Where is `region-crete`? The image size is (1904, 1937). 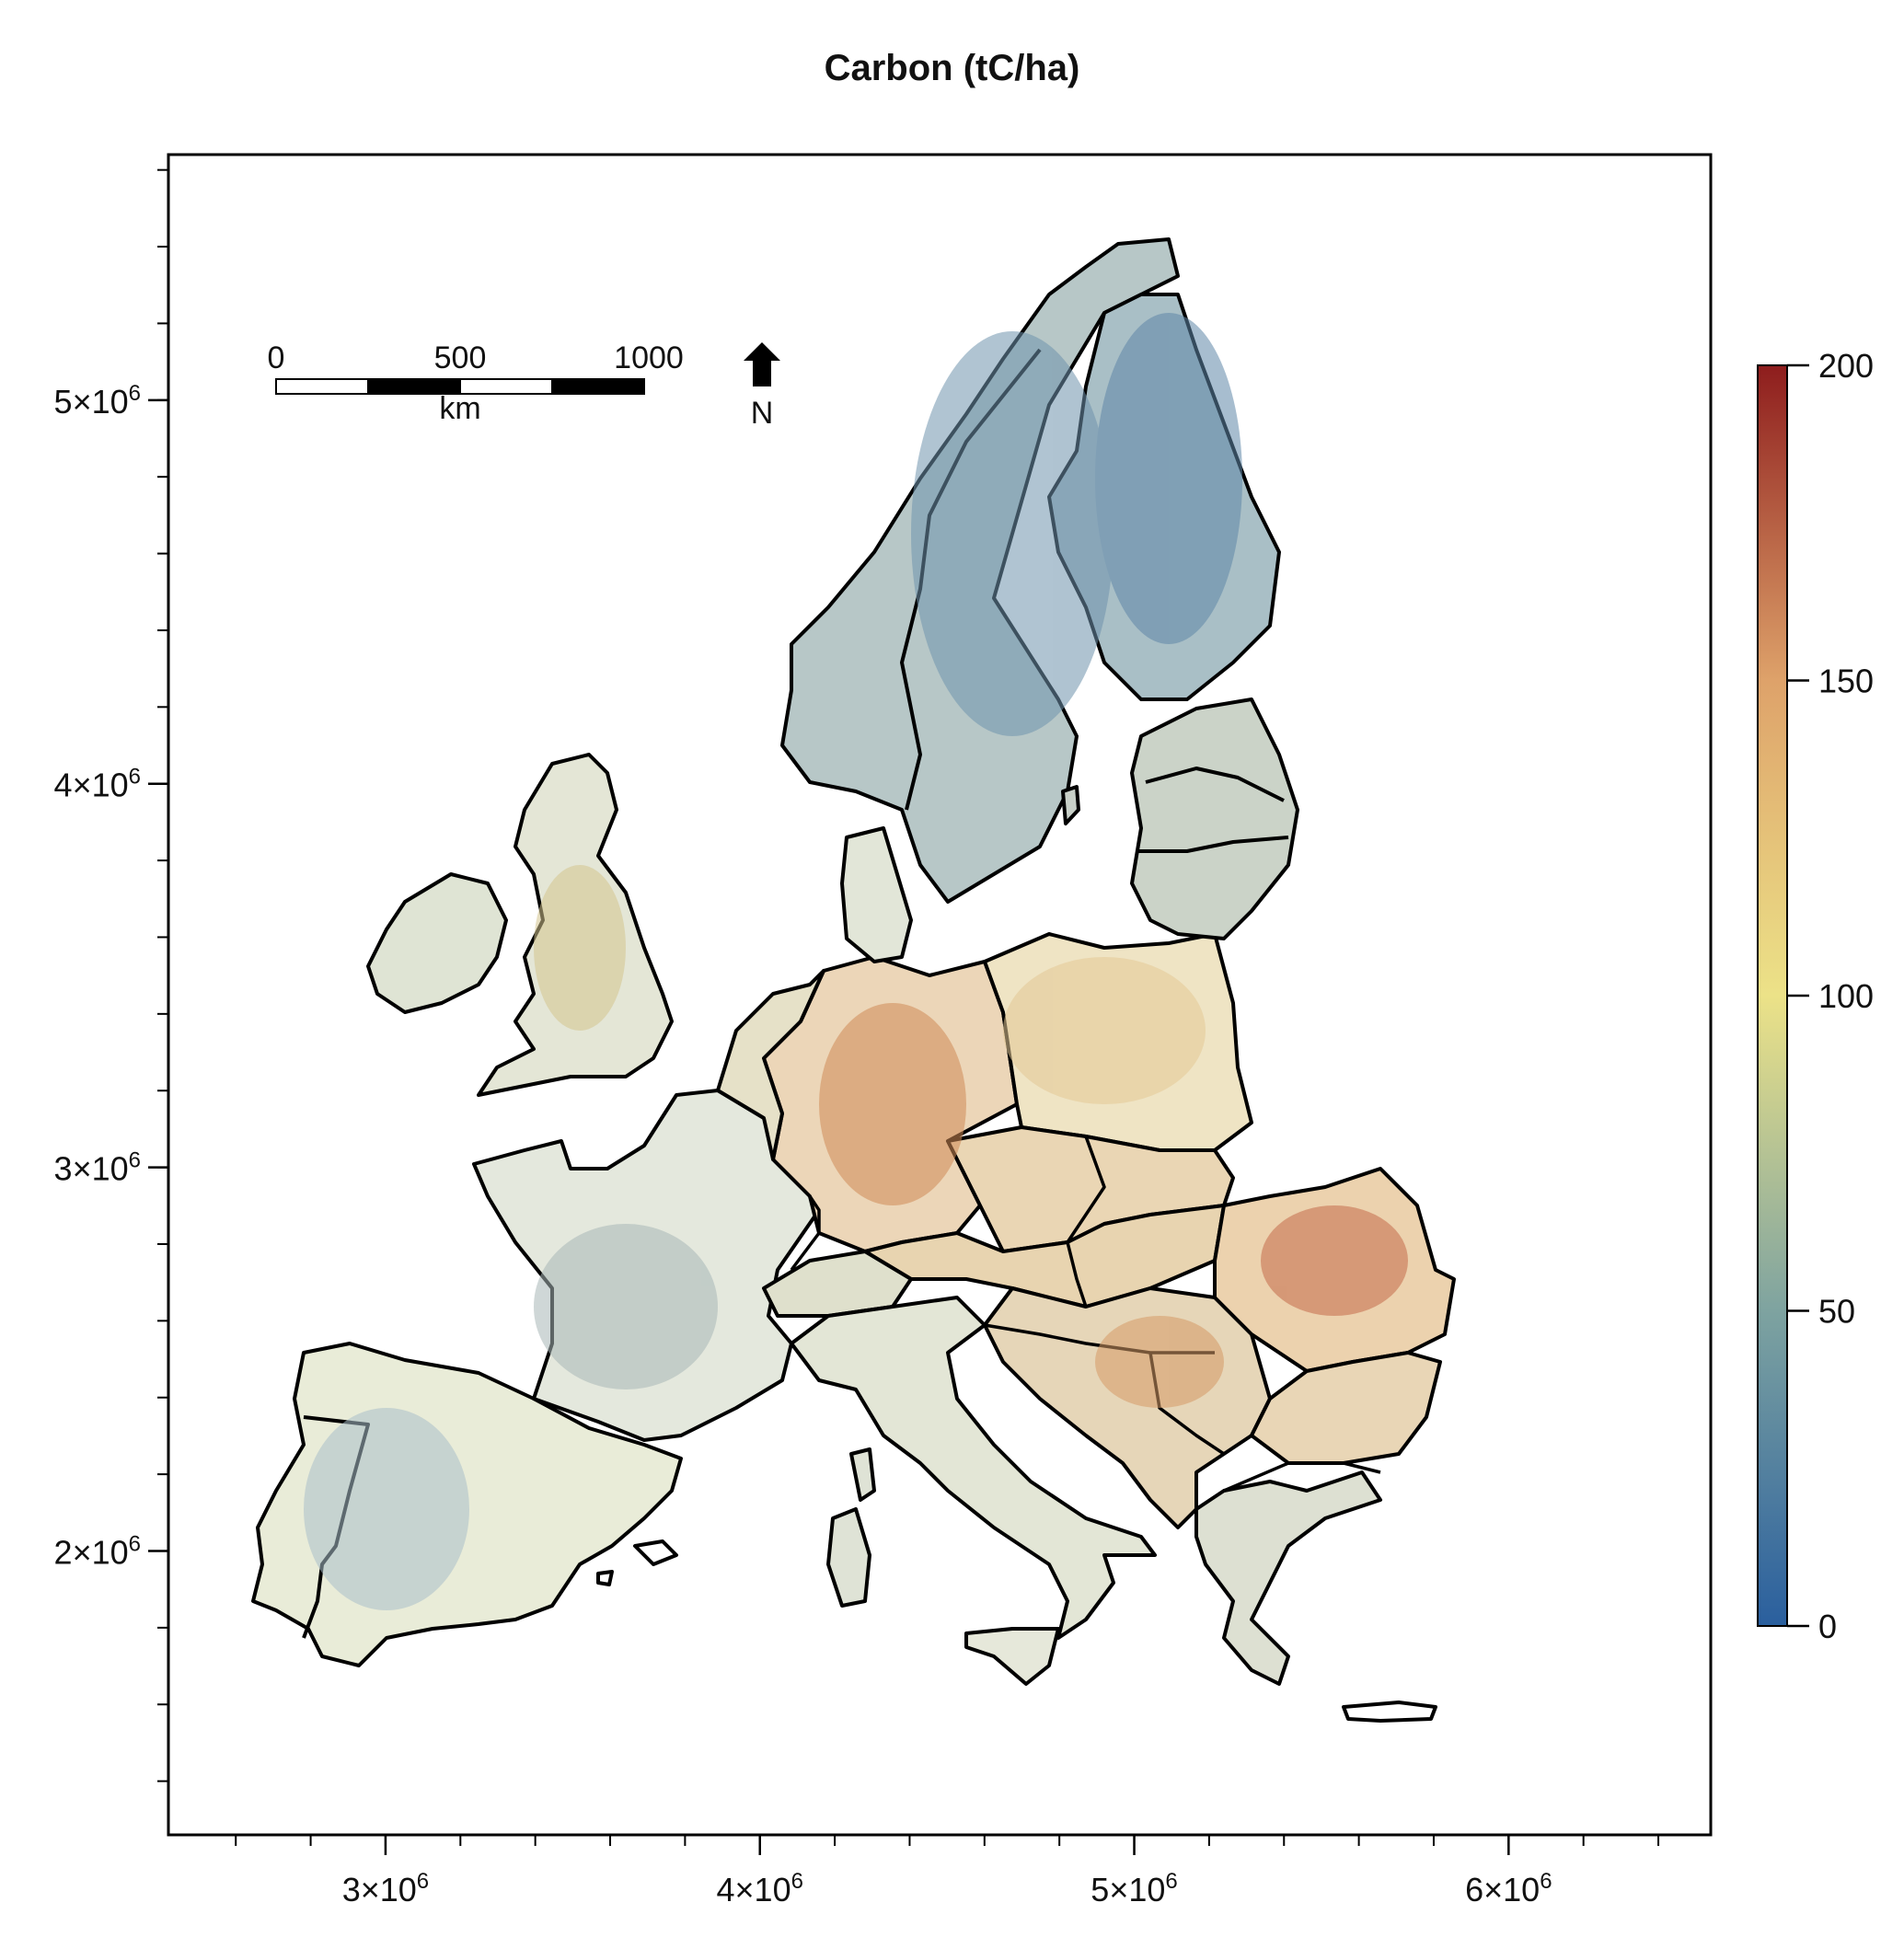 region-crete is located at coordinates (1389, 1712).